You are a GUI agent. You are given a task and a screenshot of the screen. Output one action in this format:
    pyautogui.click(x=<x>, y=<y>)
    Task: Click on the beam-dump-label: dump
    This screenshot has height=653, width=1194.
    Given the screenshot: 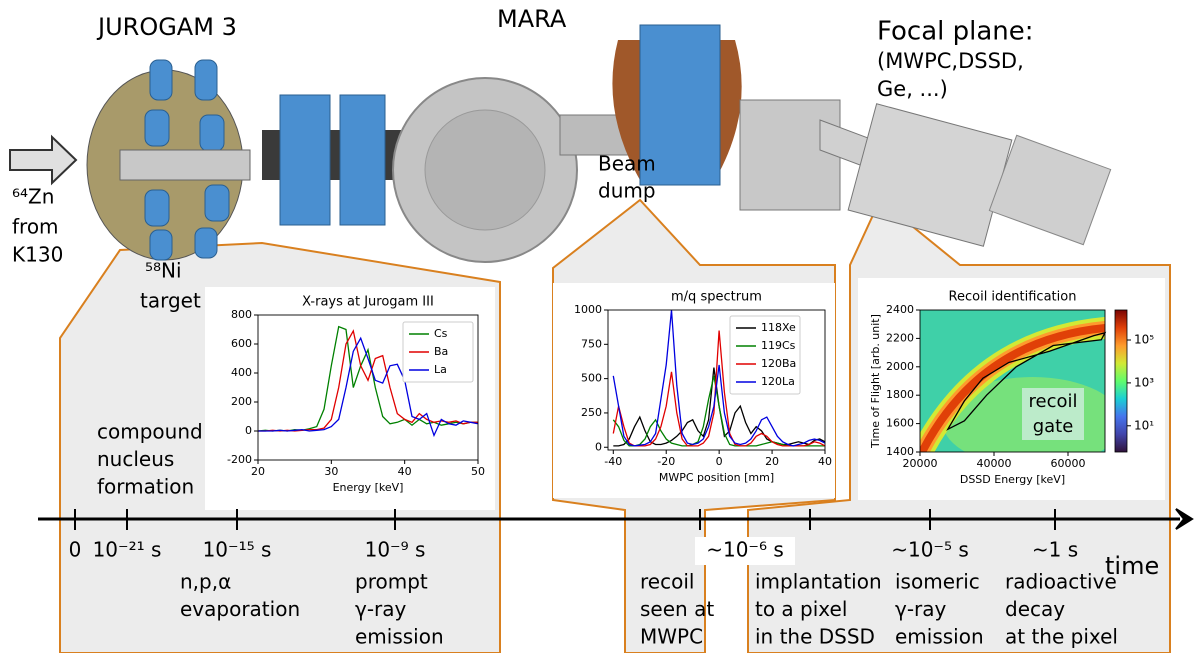 What is the action you would take?
    pyautogui.click(x=627, y=191)
    